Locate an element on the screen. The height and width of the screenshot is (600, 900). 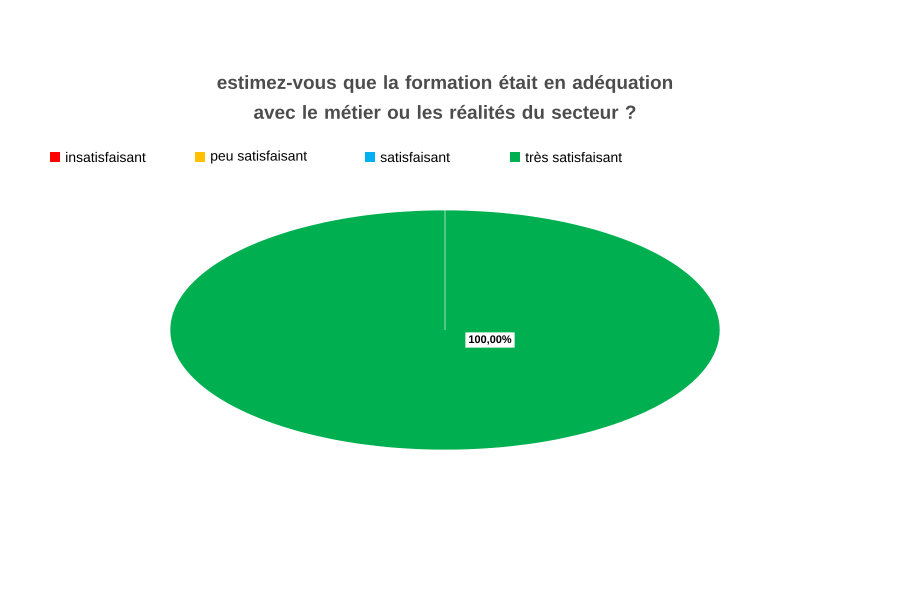
legend-label: très satisfaisant is located at coordinates (573, 157).